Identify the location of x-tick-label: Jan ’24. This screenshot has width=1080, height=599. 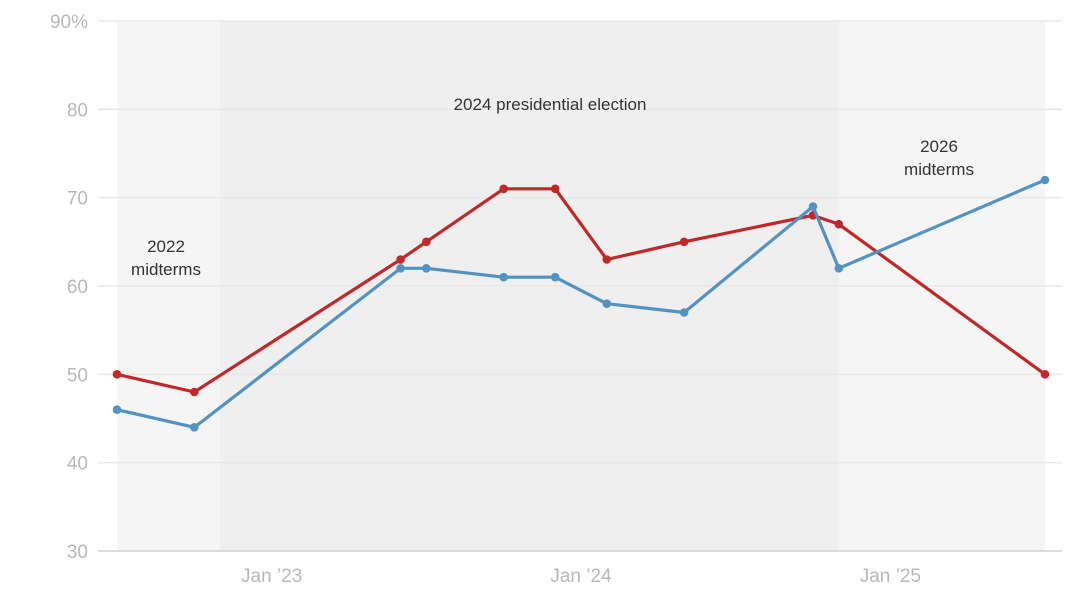
(581, 576).